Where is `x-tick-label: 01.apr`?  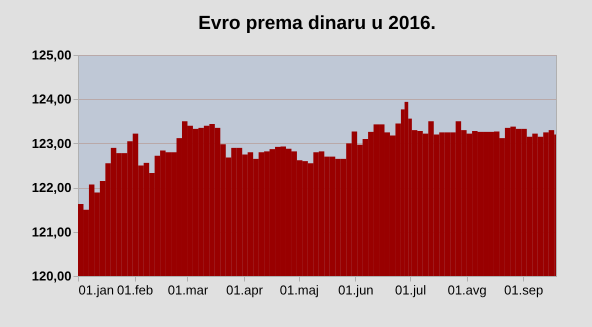 x-tick-label: 01.apr is located at coordinates (245, 290).